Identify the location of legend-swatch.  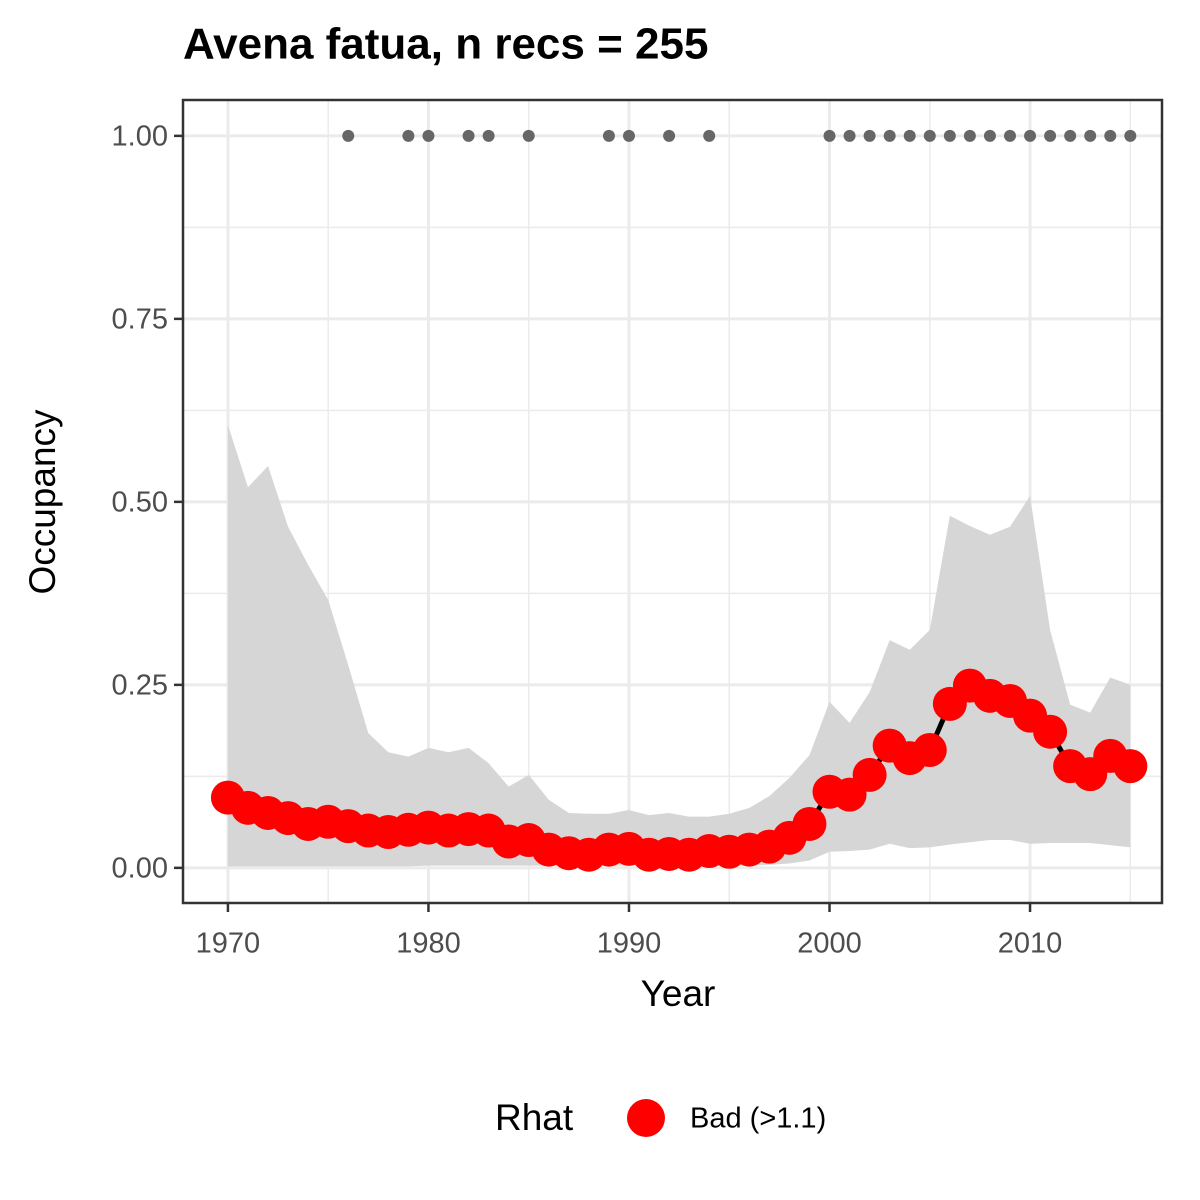
(646, 1118).